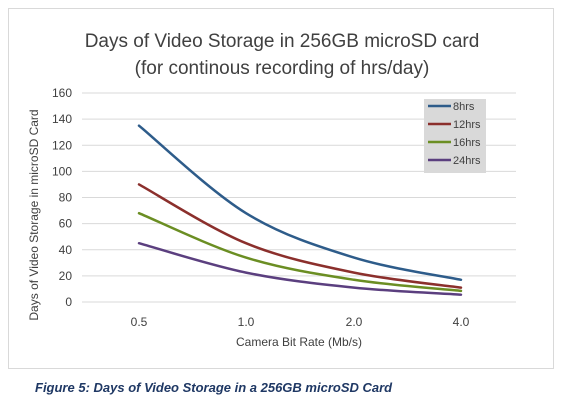 This screenshot has width=566, height=411. What do you see at coordinates (62, 119) in the screenshot?
I see `y-tick-label: 140` at bounding box center [62, 119].